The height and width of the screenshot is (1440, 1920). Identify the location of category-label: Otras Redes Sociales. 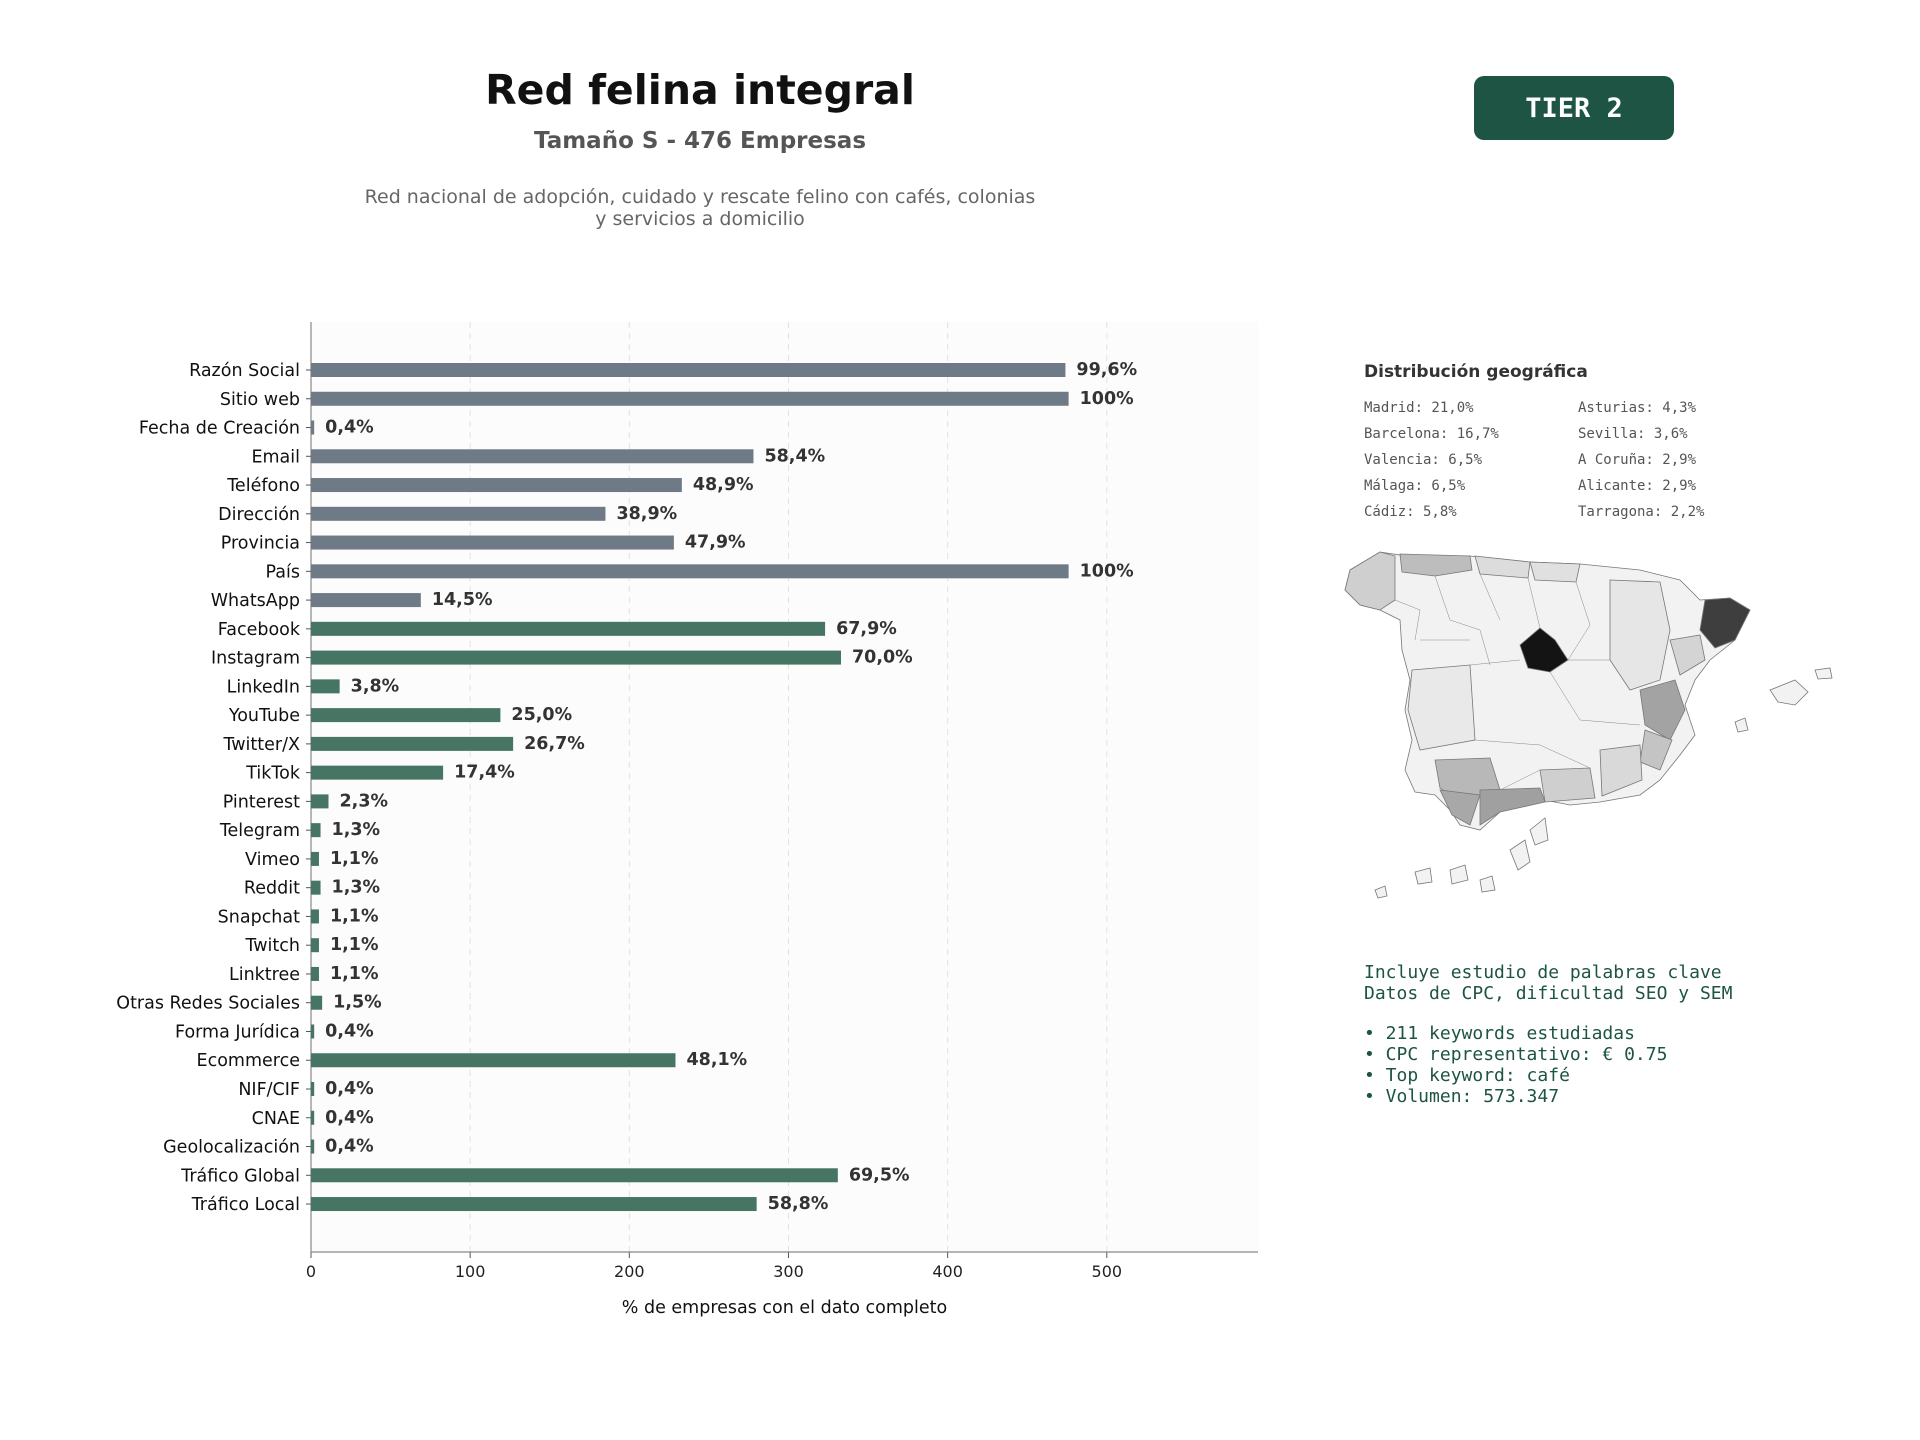
(208, 1004).